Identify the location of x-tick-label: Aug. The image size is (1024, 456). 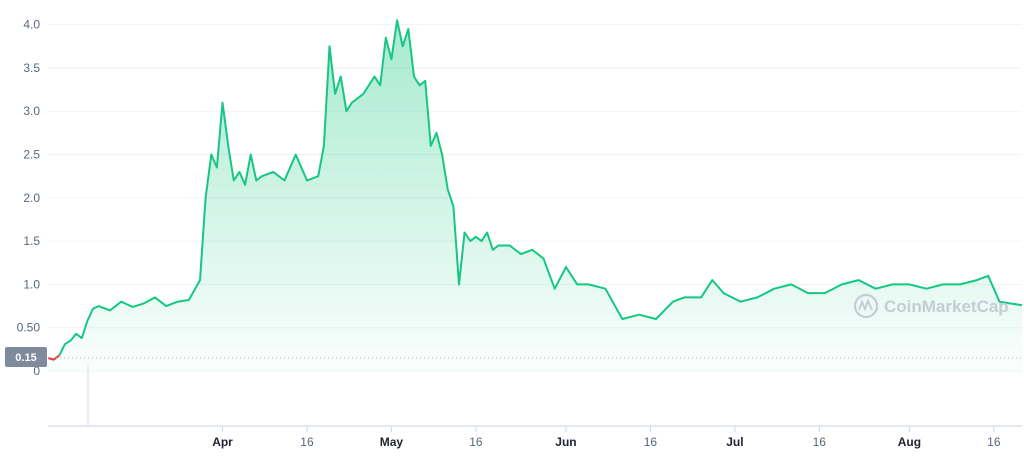
(909, 442).